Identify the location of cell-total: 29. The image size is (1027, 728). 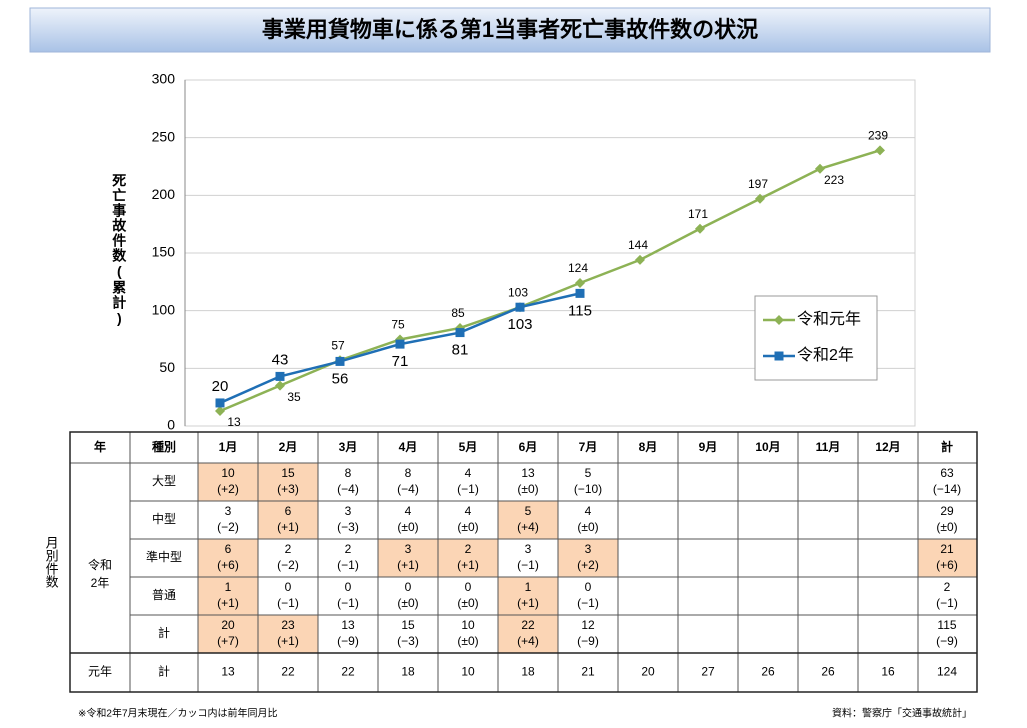
(947, 511).